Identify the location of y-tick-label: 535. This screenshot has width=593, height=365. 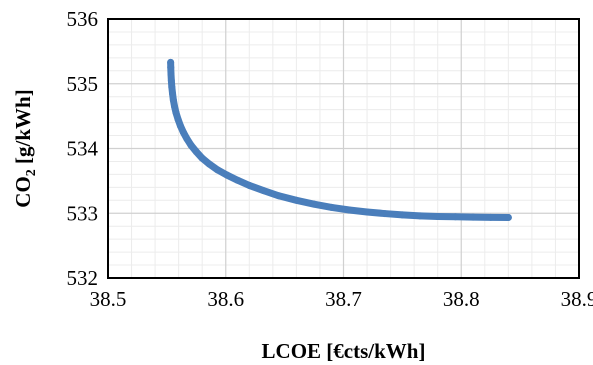
(83, 84).